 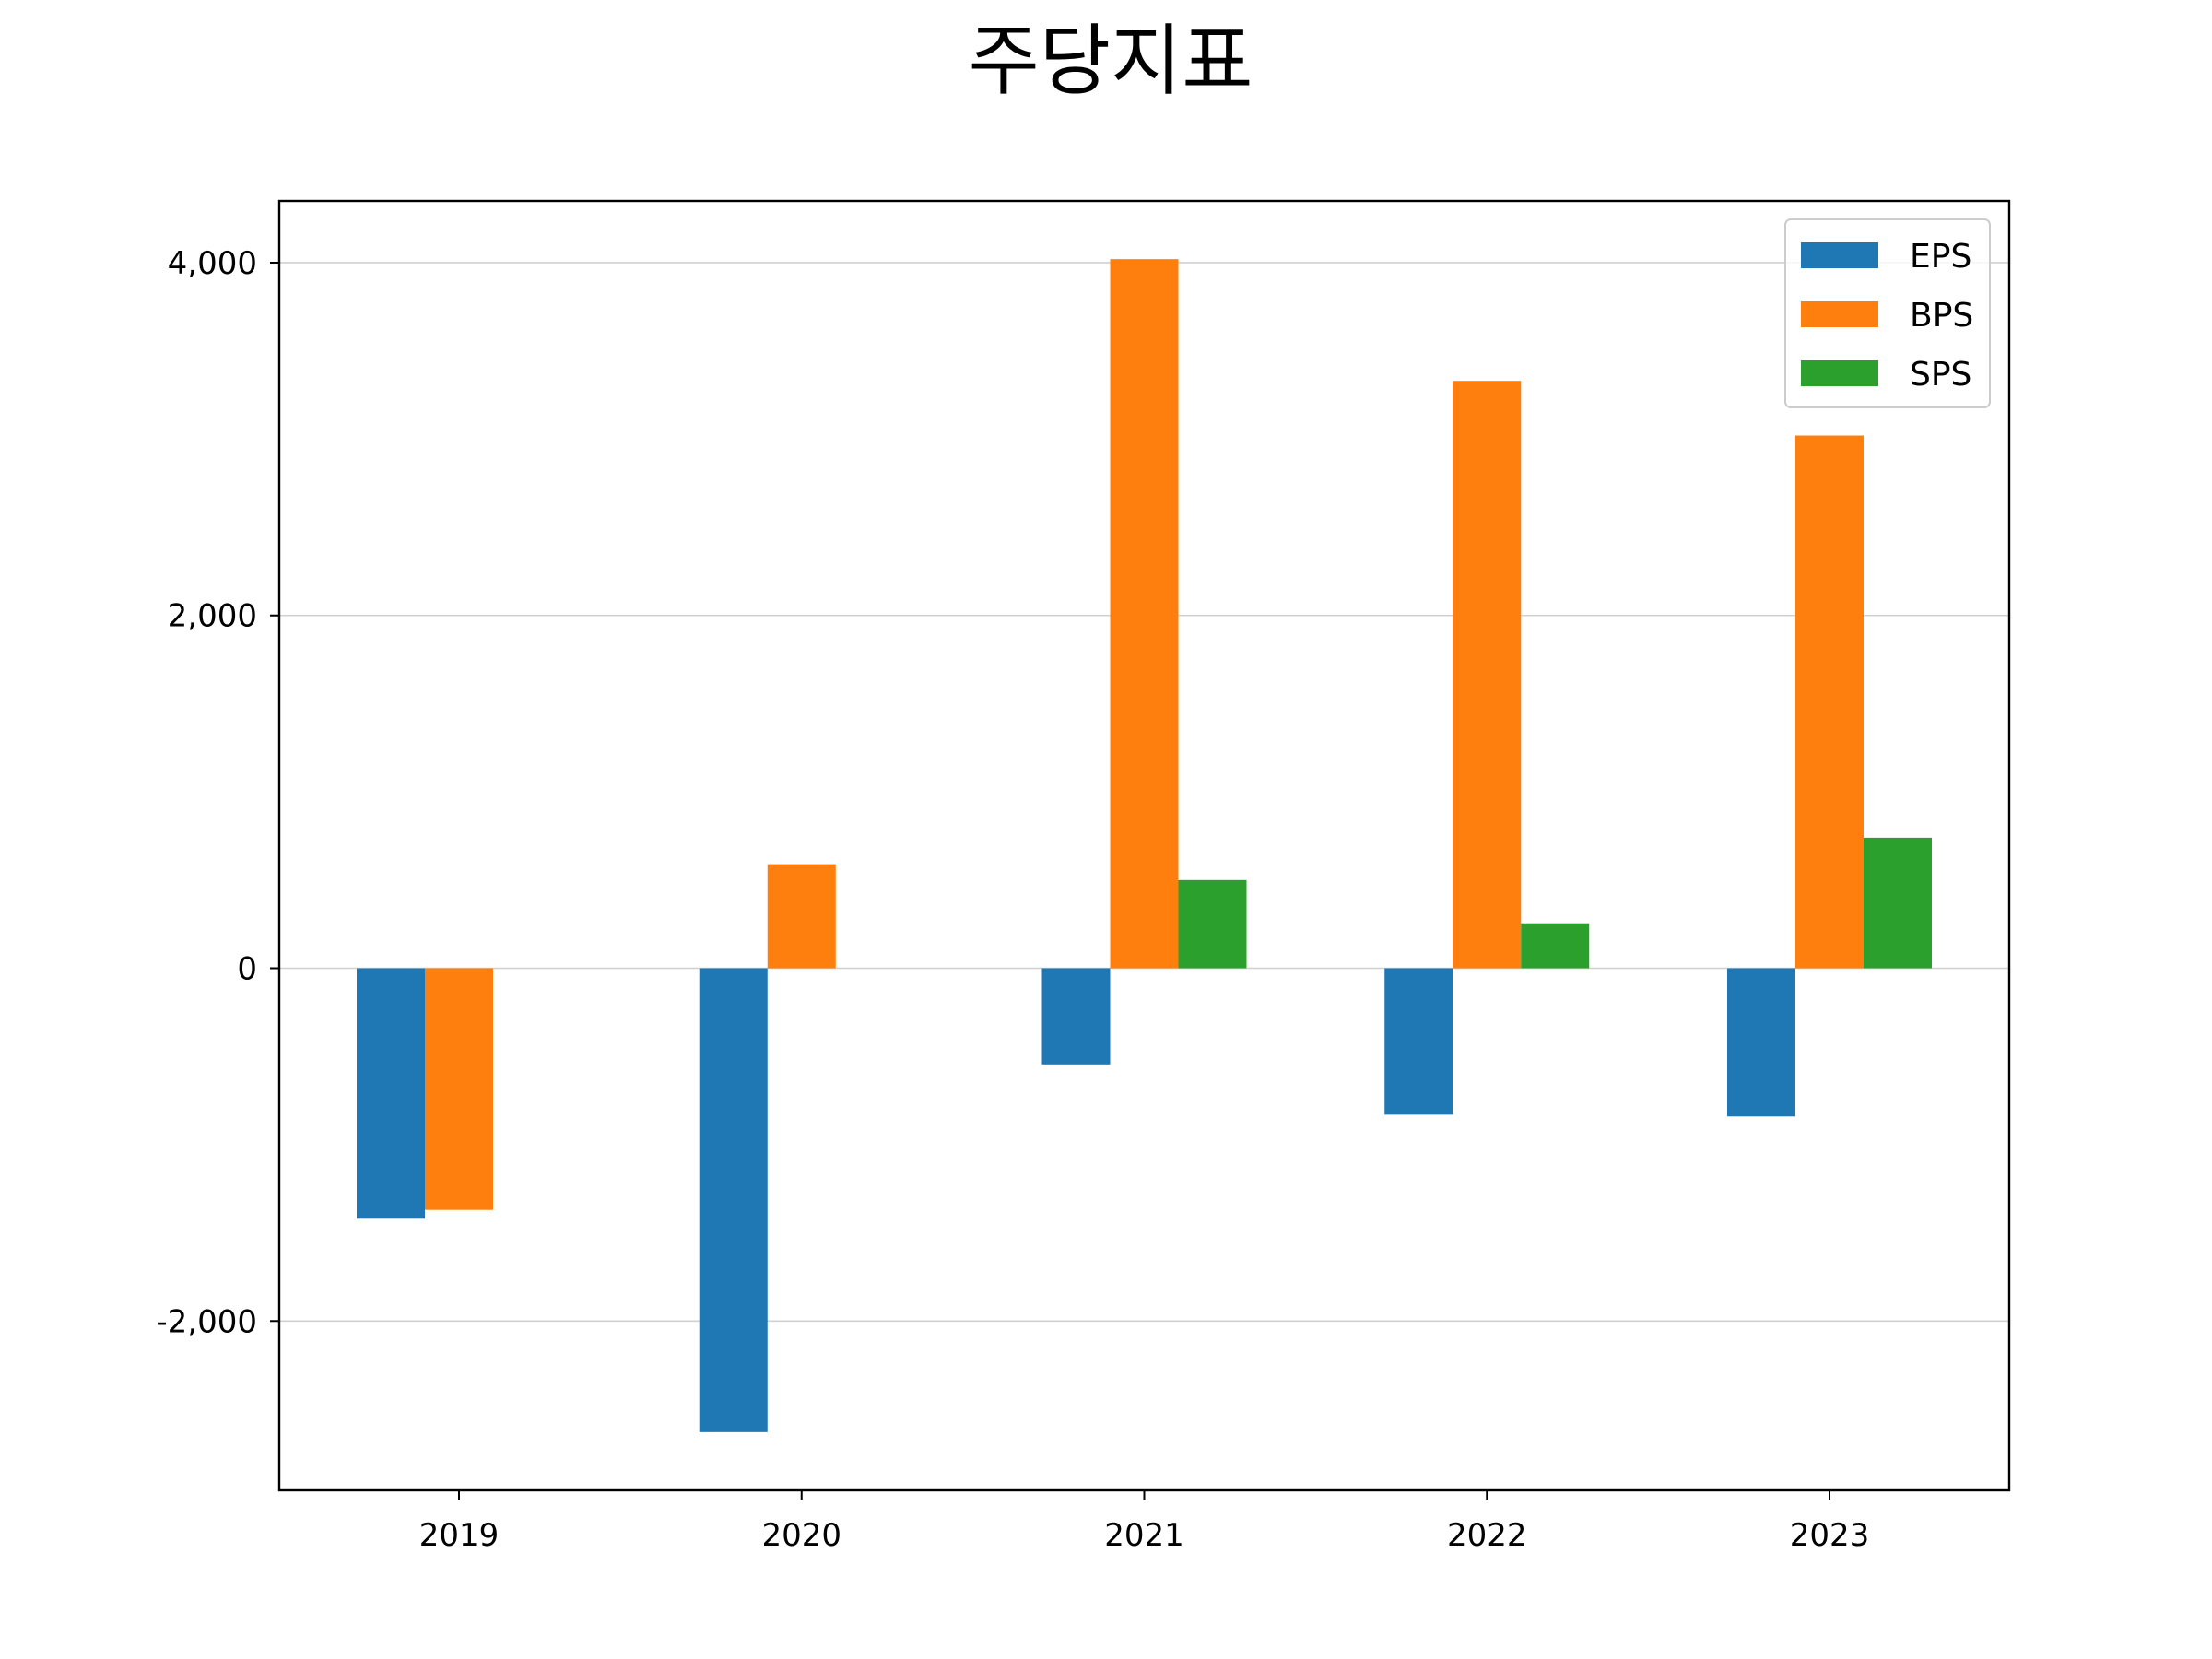 I want to click on bar-bps-2020, so click(x=801, y=916).